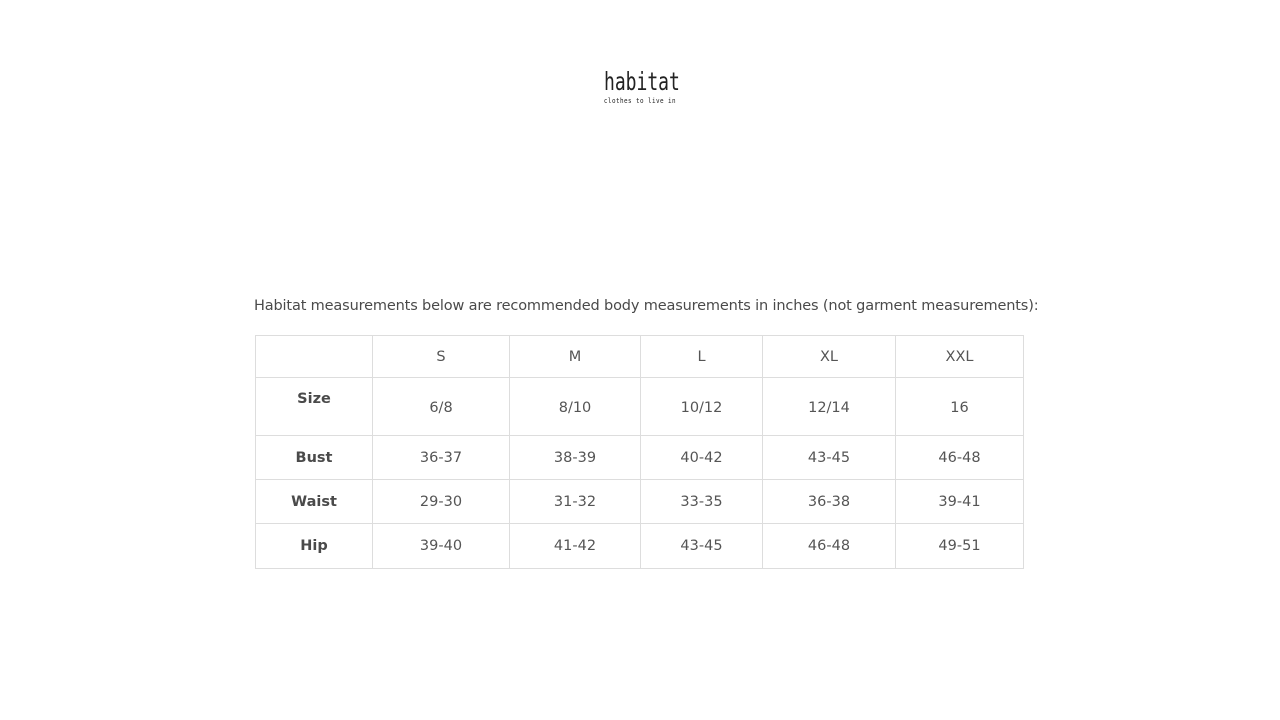 This screenshot has height=720, width=1280. What do you see at coordinates (640, 101) in the screenshot?
I see `logo-tagline: clothes to live in` at bounding box center [640, 101].